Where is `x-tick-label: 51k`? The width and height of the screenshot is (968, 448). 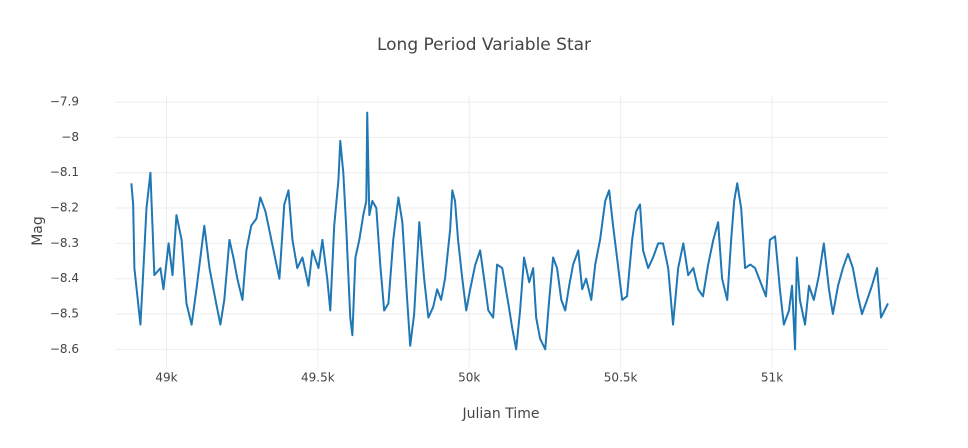 x-tick-label: 51k is located at coordinates (772, 378).